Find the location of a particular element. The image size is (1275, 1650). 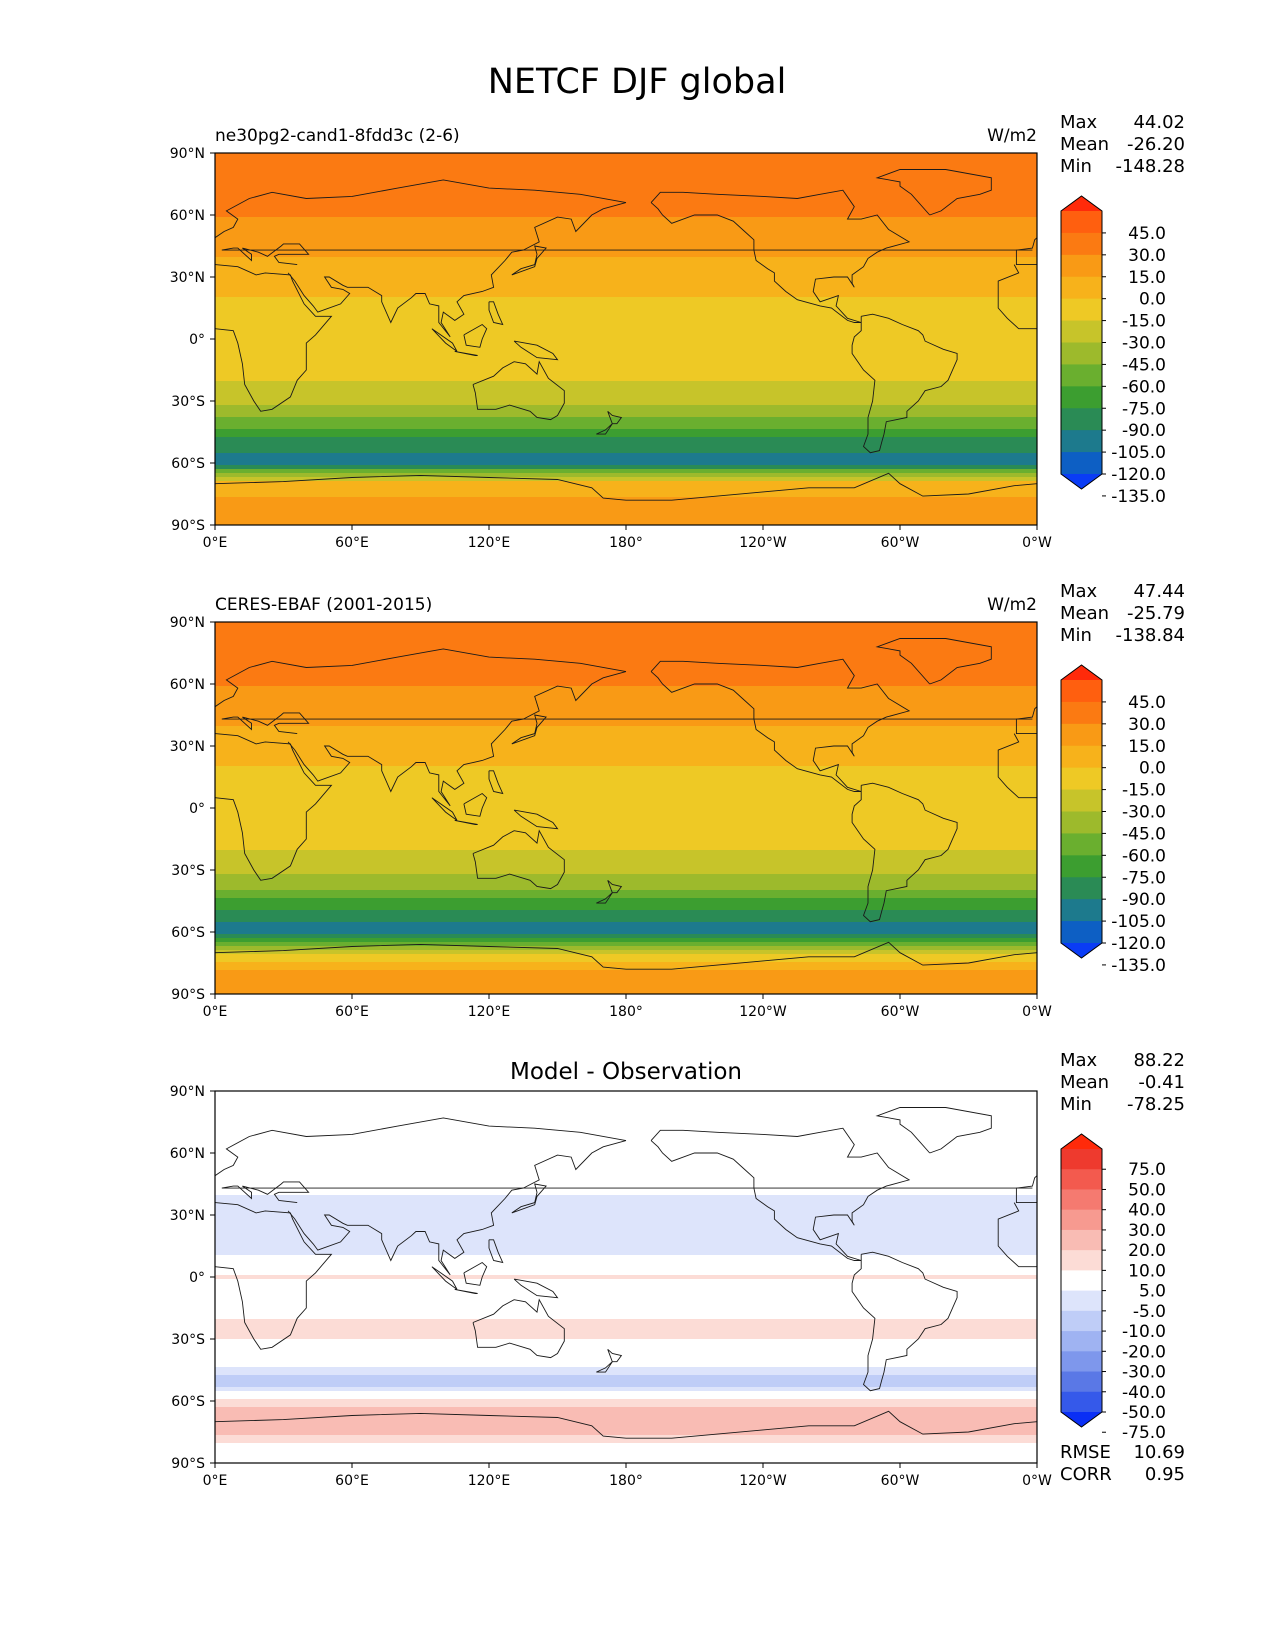

stat-value-mean: -26.20 is located at coordinates (1156, 144).